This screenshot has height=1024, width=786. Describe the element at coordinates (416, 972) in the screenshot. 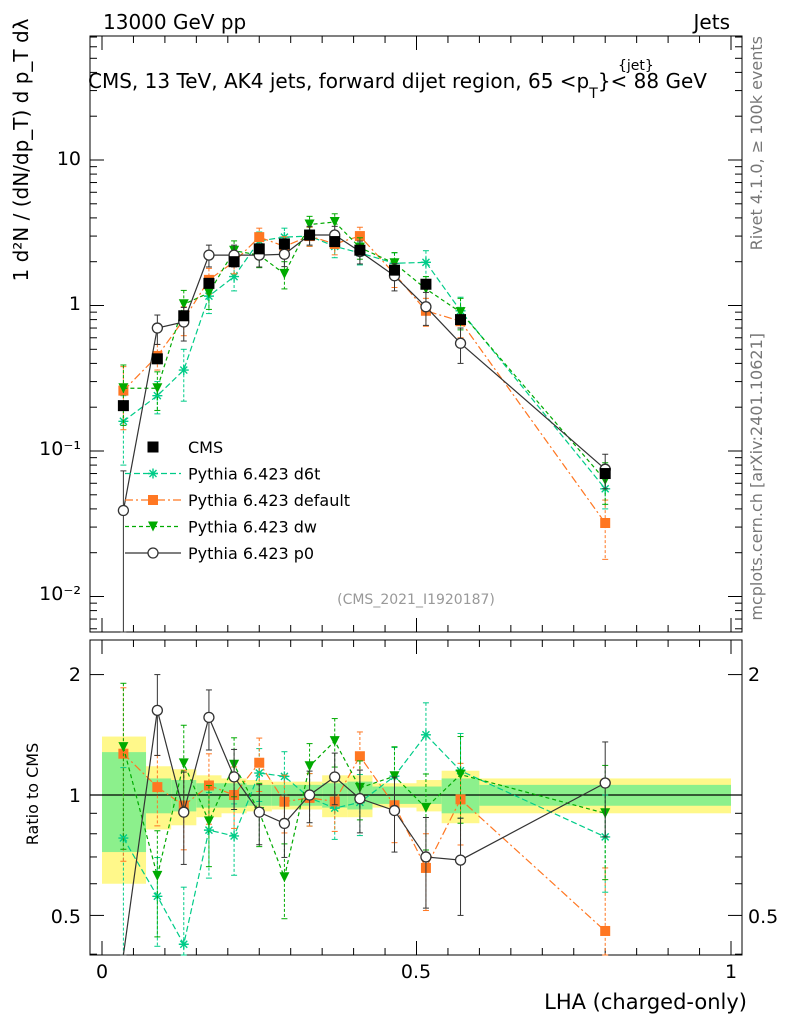

I see `xtick-label-1: 0.5` at that location.